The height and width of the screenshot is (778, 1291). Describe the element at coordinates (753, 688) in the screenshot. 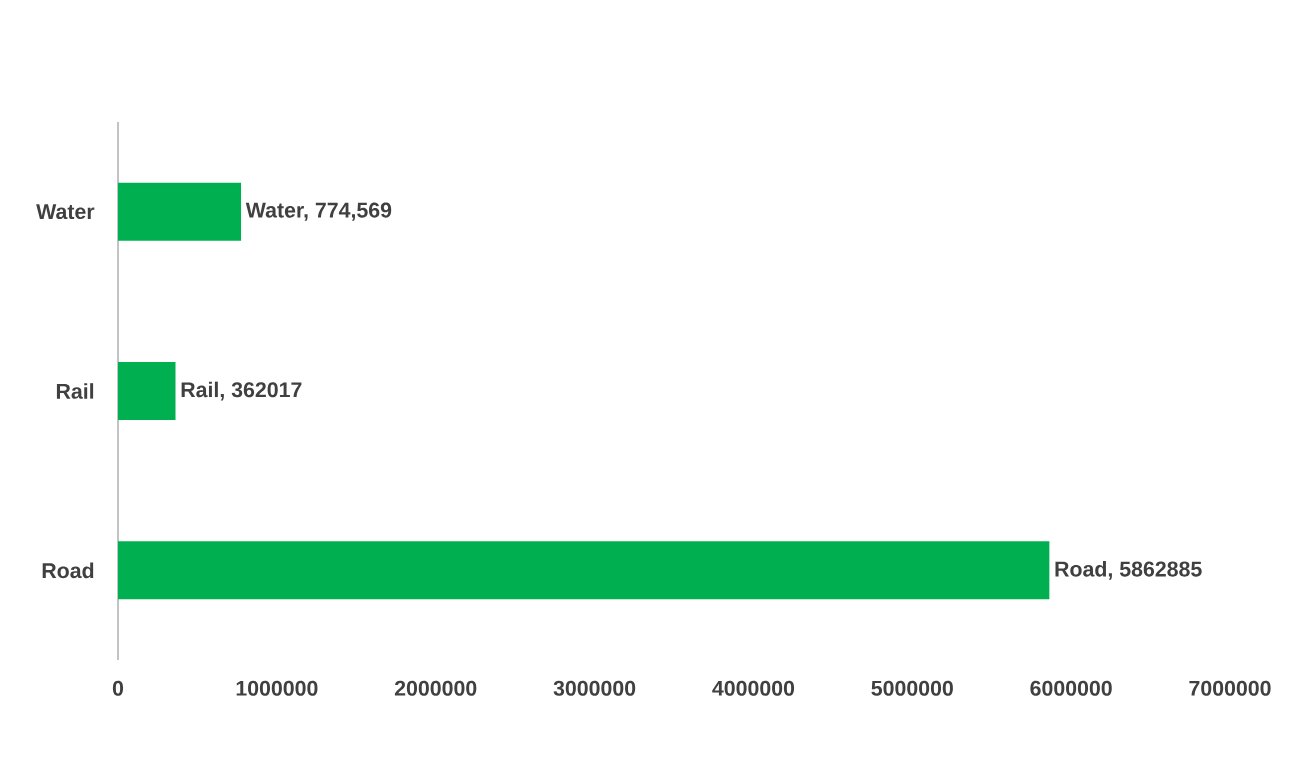

I see `x-tick-label: 4000000` at that location.